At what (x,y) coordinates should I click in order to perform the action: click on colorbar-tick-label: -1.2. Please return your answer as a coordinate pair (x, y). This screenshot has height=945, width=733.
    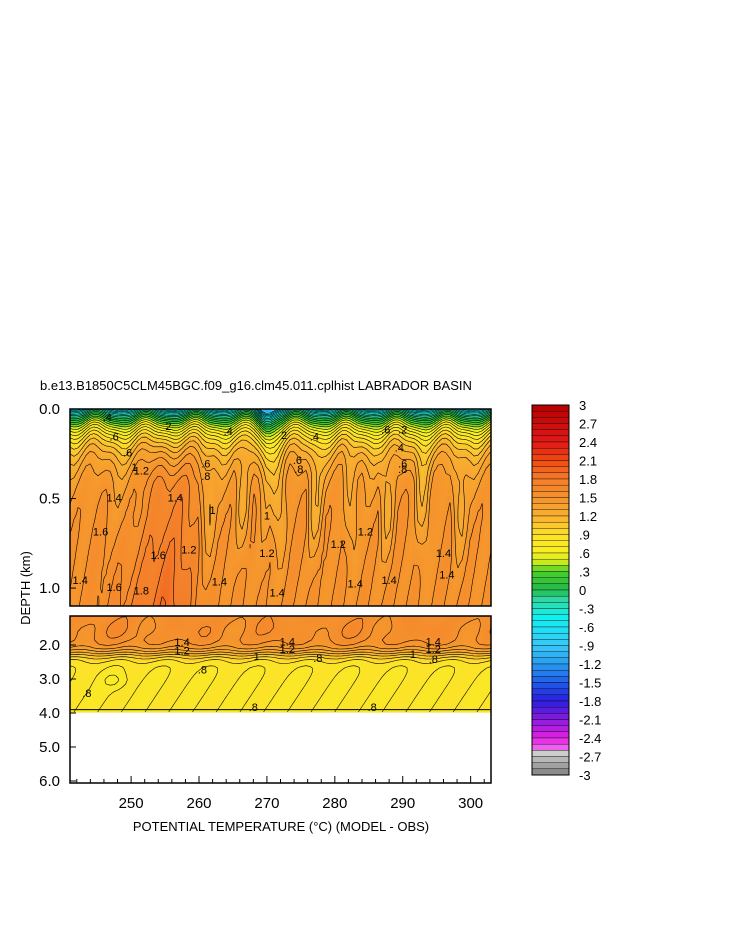
    Looking at the image, I should click on (590, 664).